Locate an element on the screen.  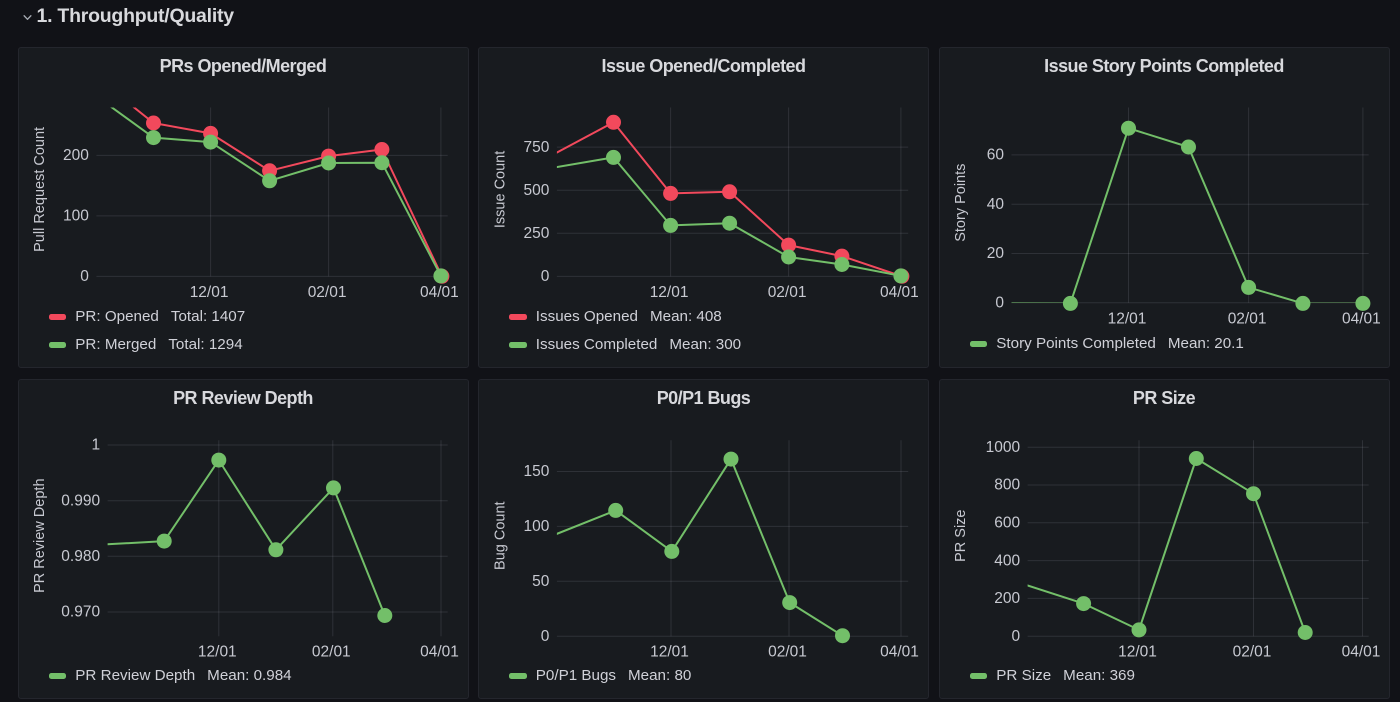
svg-text: 0.990 is located at coordinates (80, 500).